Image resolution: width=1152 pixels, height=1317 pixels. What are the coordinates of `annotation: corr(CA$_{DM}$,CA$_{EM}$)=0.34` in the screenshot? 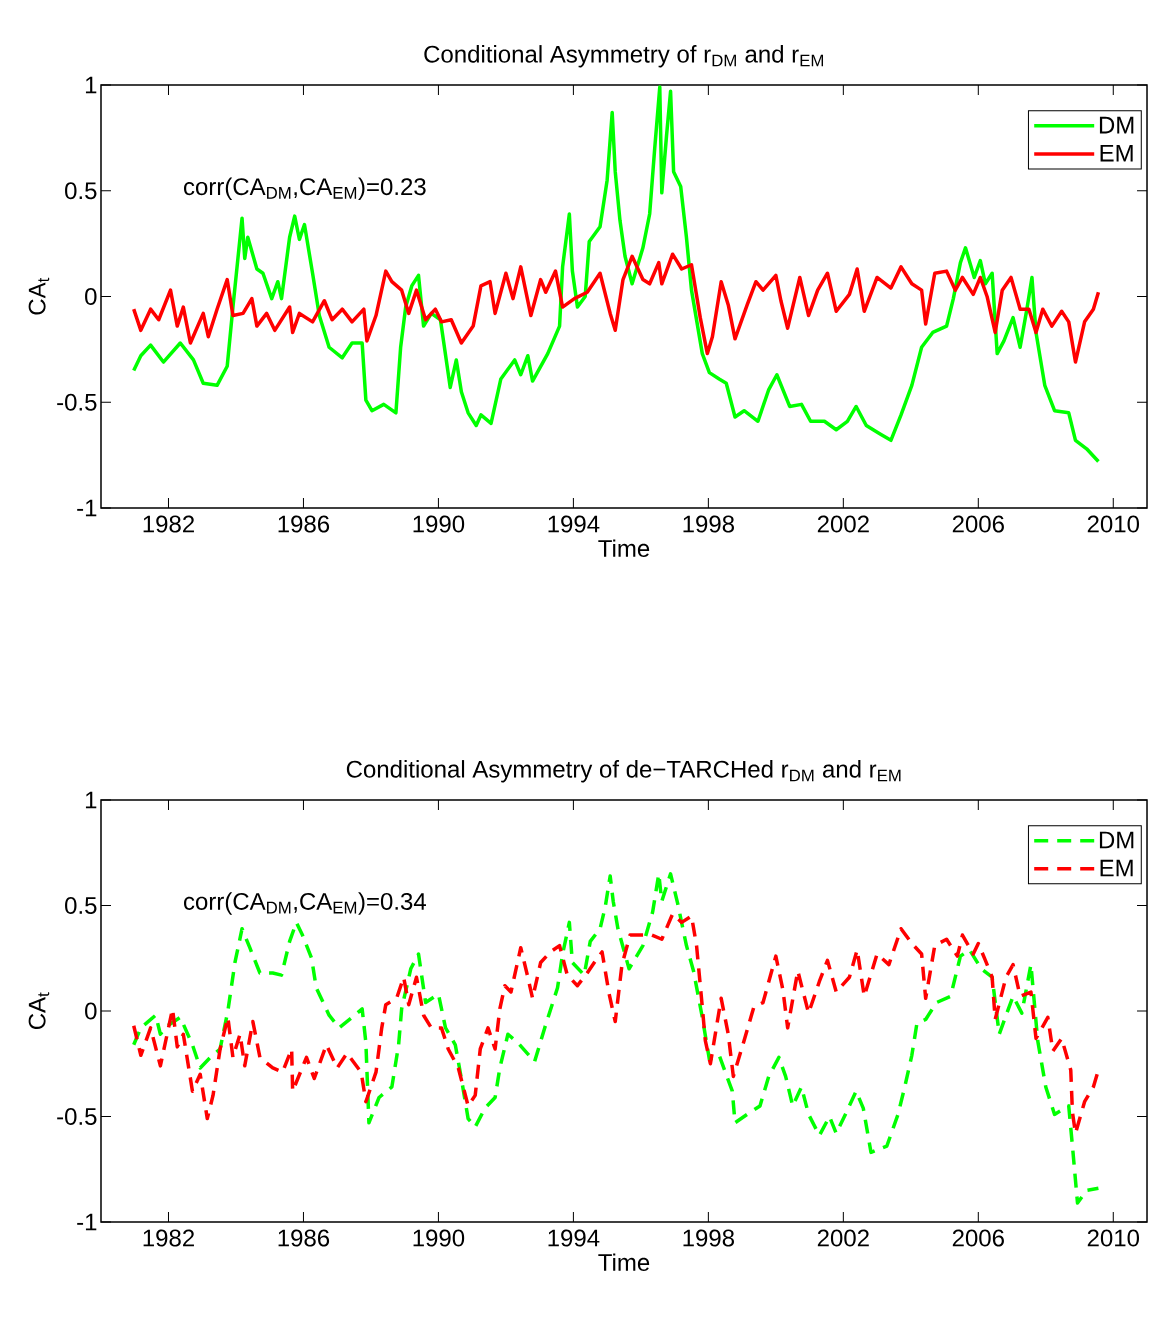 It's located at (305, 903).